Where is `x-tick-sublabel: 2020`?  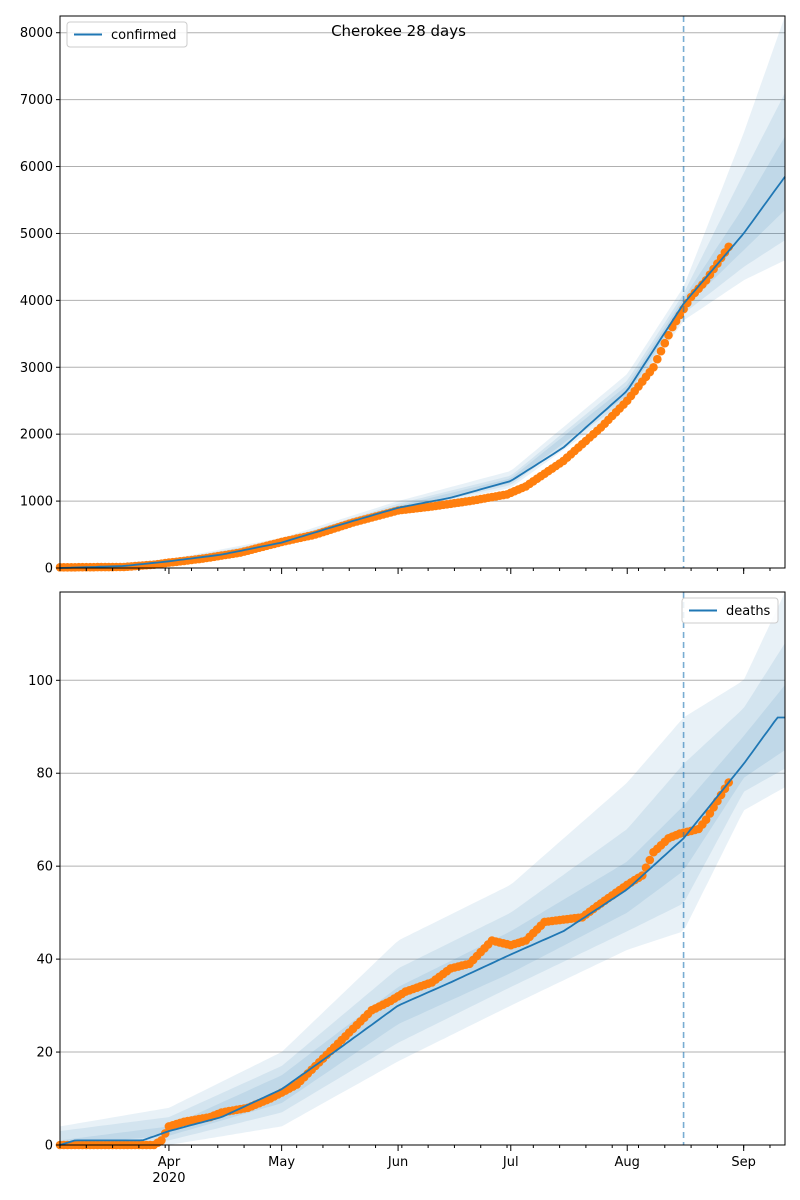
x-tick-sublabel: 2020 is located at coordinates (168, 1178).